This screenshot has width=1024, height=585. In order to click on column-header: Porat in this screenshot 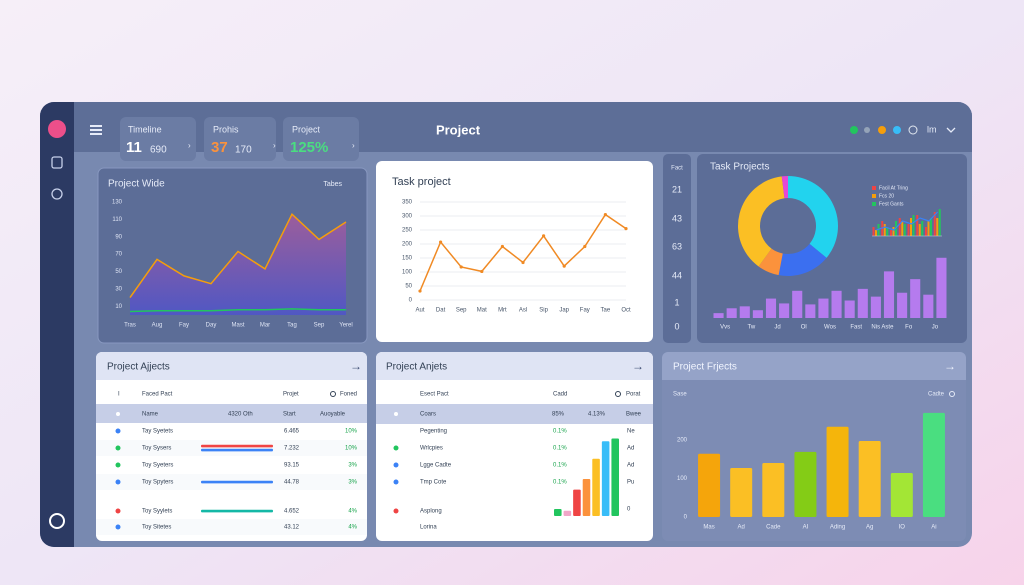, I will do `click(633, 395)`.